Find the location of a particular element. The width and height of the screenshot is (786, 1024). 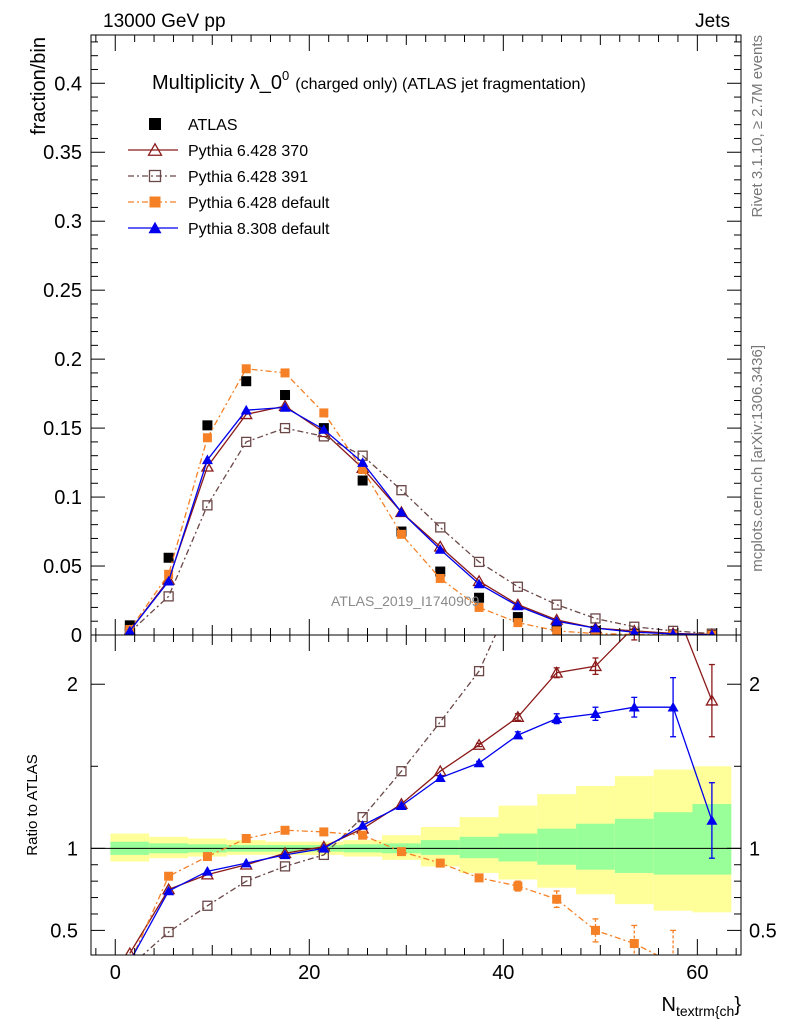

ratio-line is located at coordinates (319, 795).